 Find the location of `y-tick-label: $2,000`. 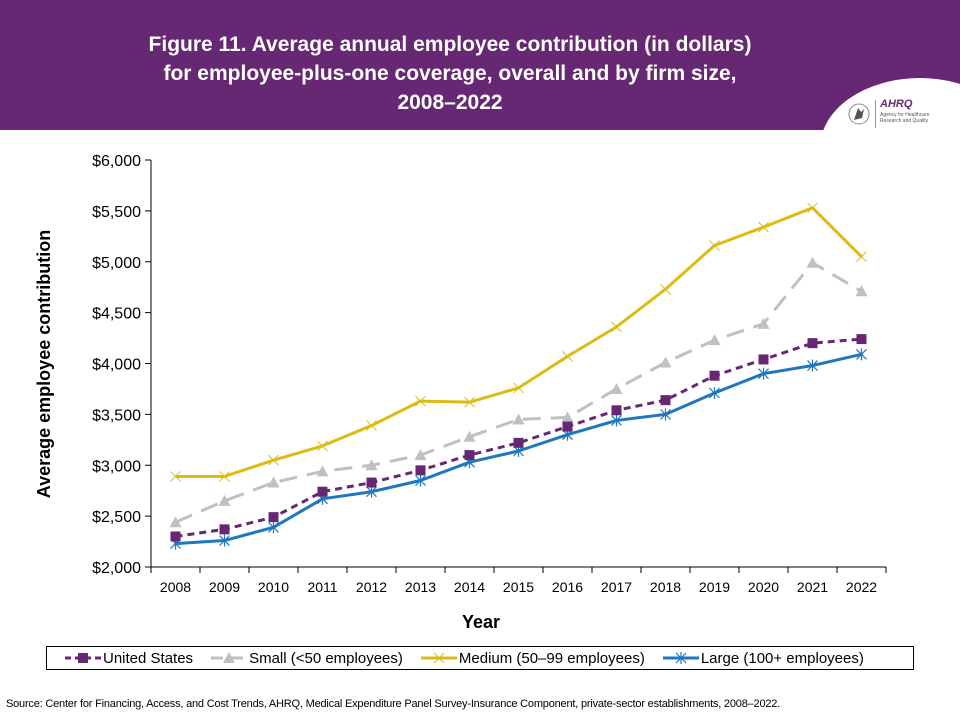

y-tick-label: $2,000 is located at coordinates (116, 568).